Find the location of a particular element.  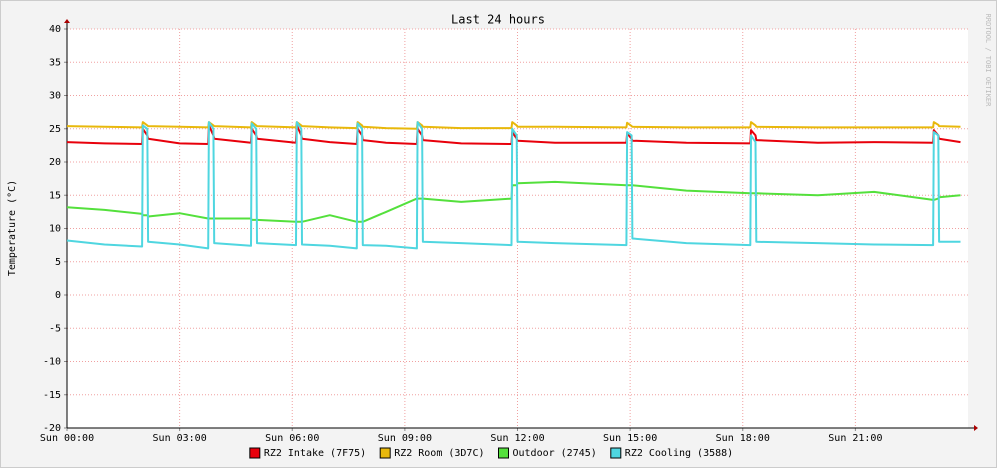

y-tick-label: 20 is located at coordinates (55, 162).